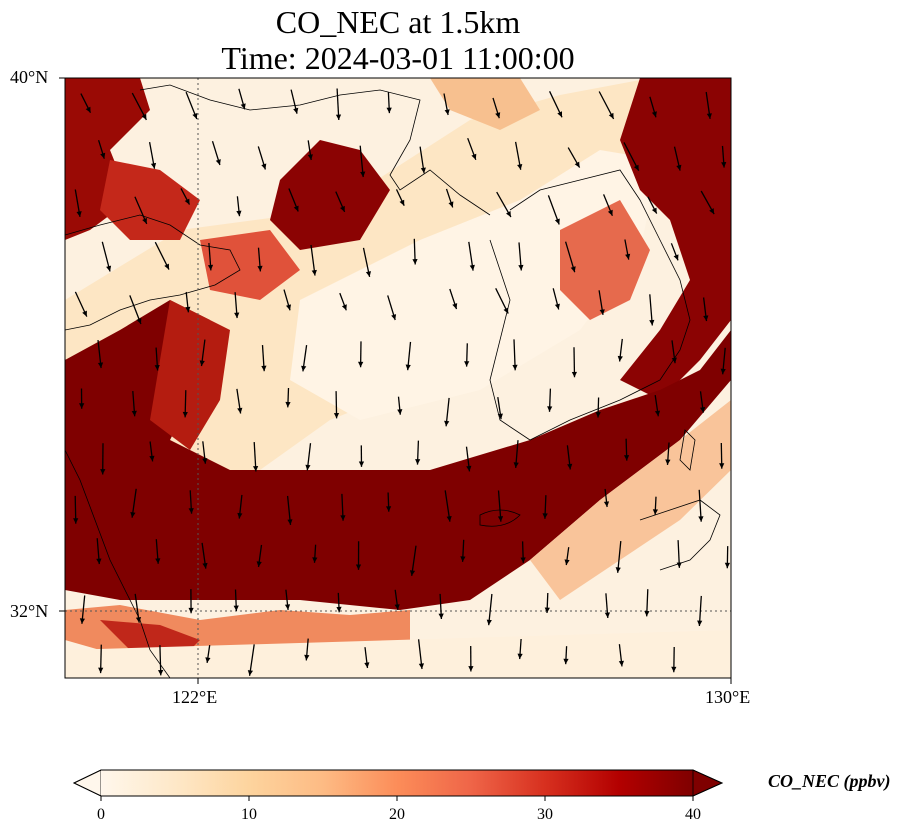 The image size is (920, 836). Describe the element at coordinates (605, 260) in the screenshot. I see `medium-area-korea-interior` at that location.